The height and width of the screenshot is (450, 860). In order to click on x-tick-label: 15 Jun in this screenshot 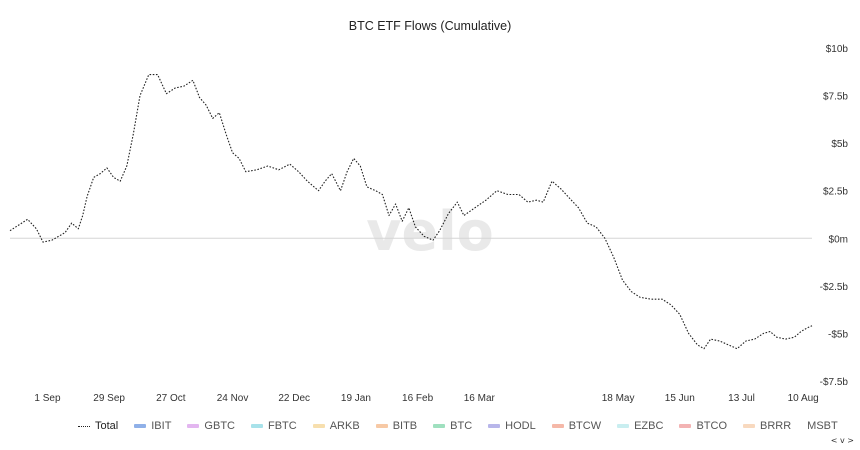, I will do `click(680, 398)`.